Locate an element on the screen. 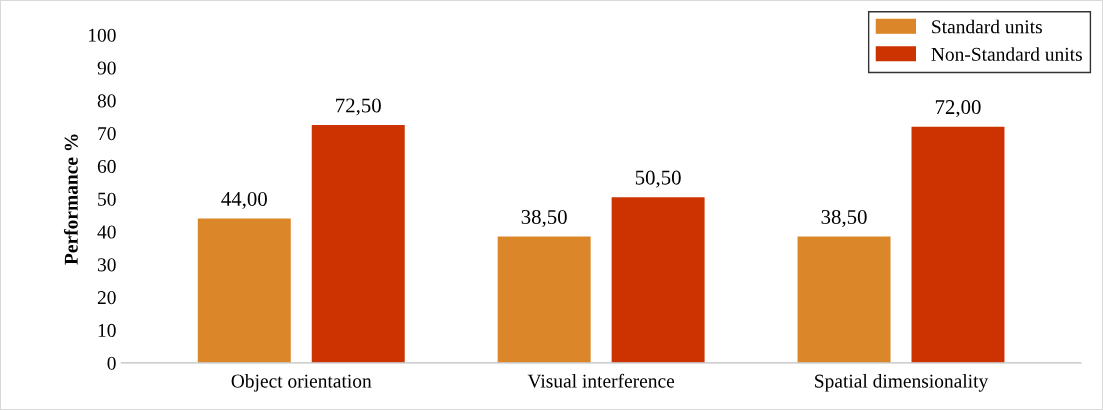 The height and width of the screenshot is (410, 1103). x-tick-label: Spatial dimensionality is located at coordinates (902, 382).